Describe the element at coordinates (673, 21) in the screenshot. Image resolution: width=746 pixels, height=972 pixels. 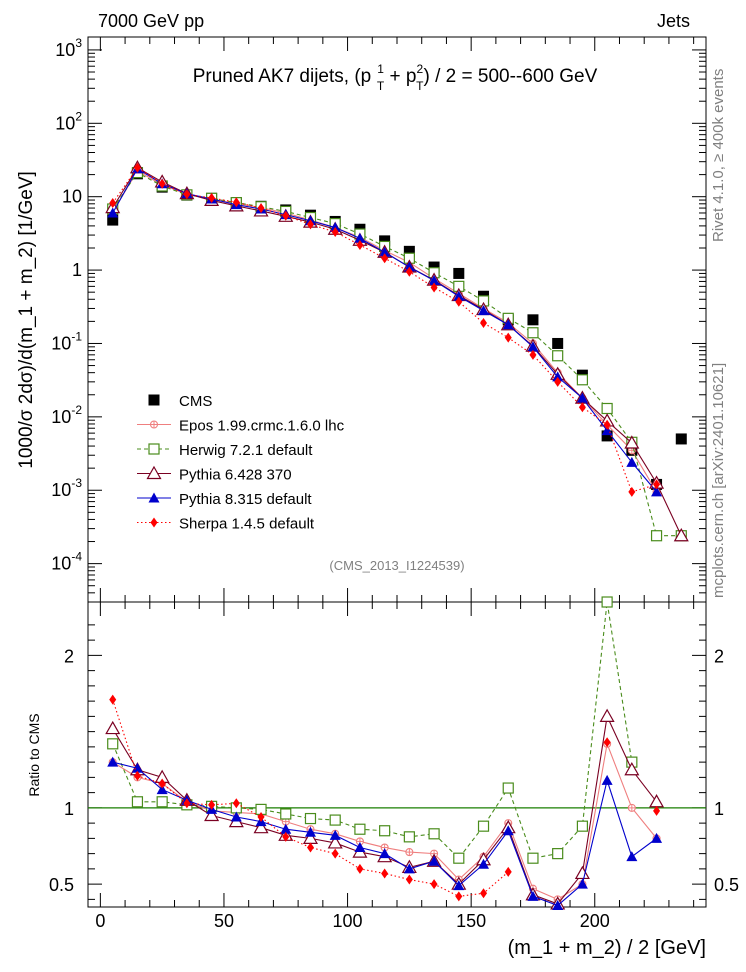
I see `jets-label: Jets` at that location.